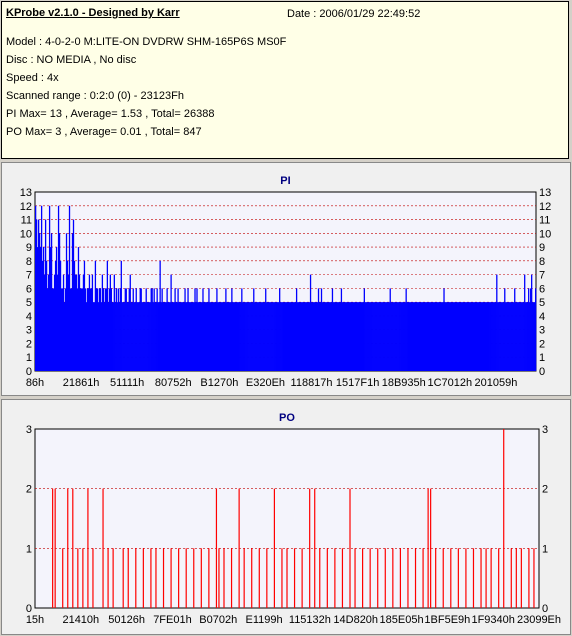  I want to click on x-tick-label: 21861h, so click(81, 383).